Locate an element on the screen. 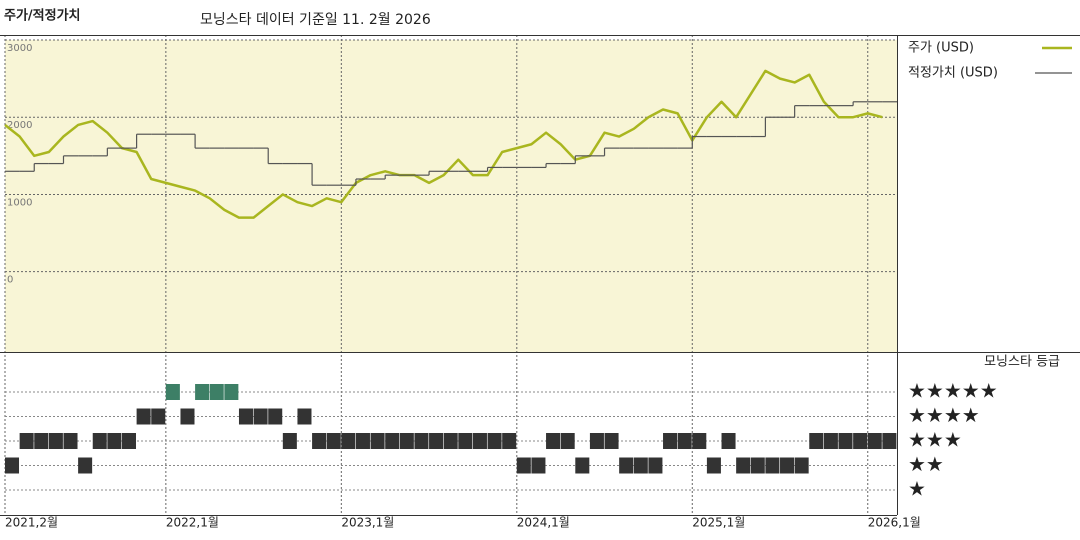 The width and height of the screenshot is (1080, 540). rating-label: ★★ is located at coordinates (926, 464).